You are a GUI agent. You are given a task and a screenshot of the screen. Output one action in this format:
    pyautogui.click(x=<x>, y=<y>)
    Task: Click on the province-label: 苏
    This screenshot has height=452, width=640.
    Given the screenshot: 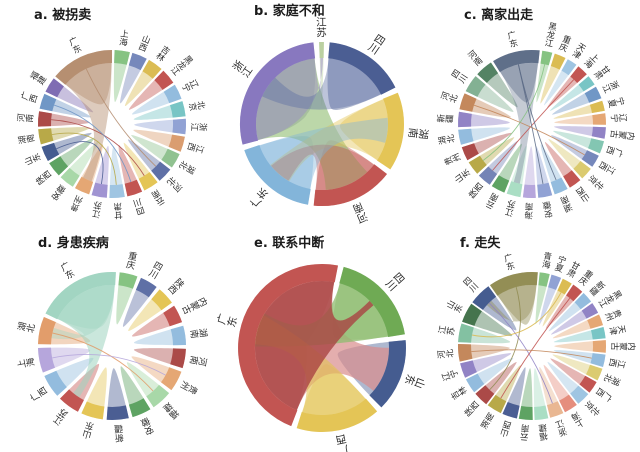 What is the action you would take?
    pyautogui.click(x=451, y=331)
    